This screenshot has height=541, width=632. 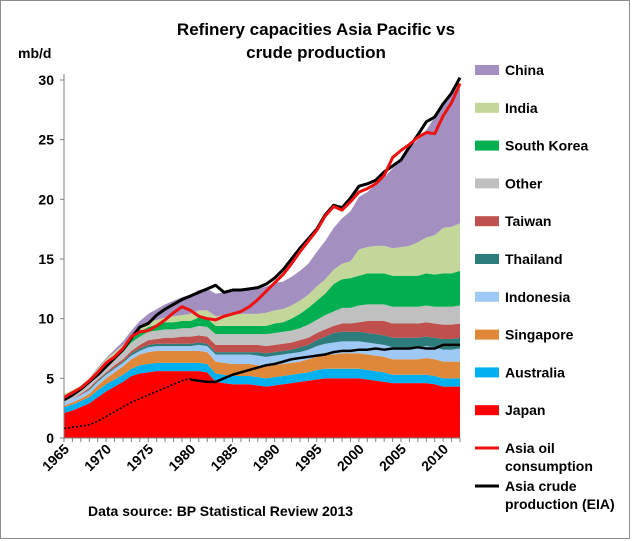 I want to click on area-japan, so click(x=262, y=404).